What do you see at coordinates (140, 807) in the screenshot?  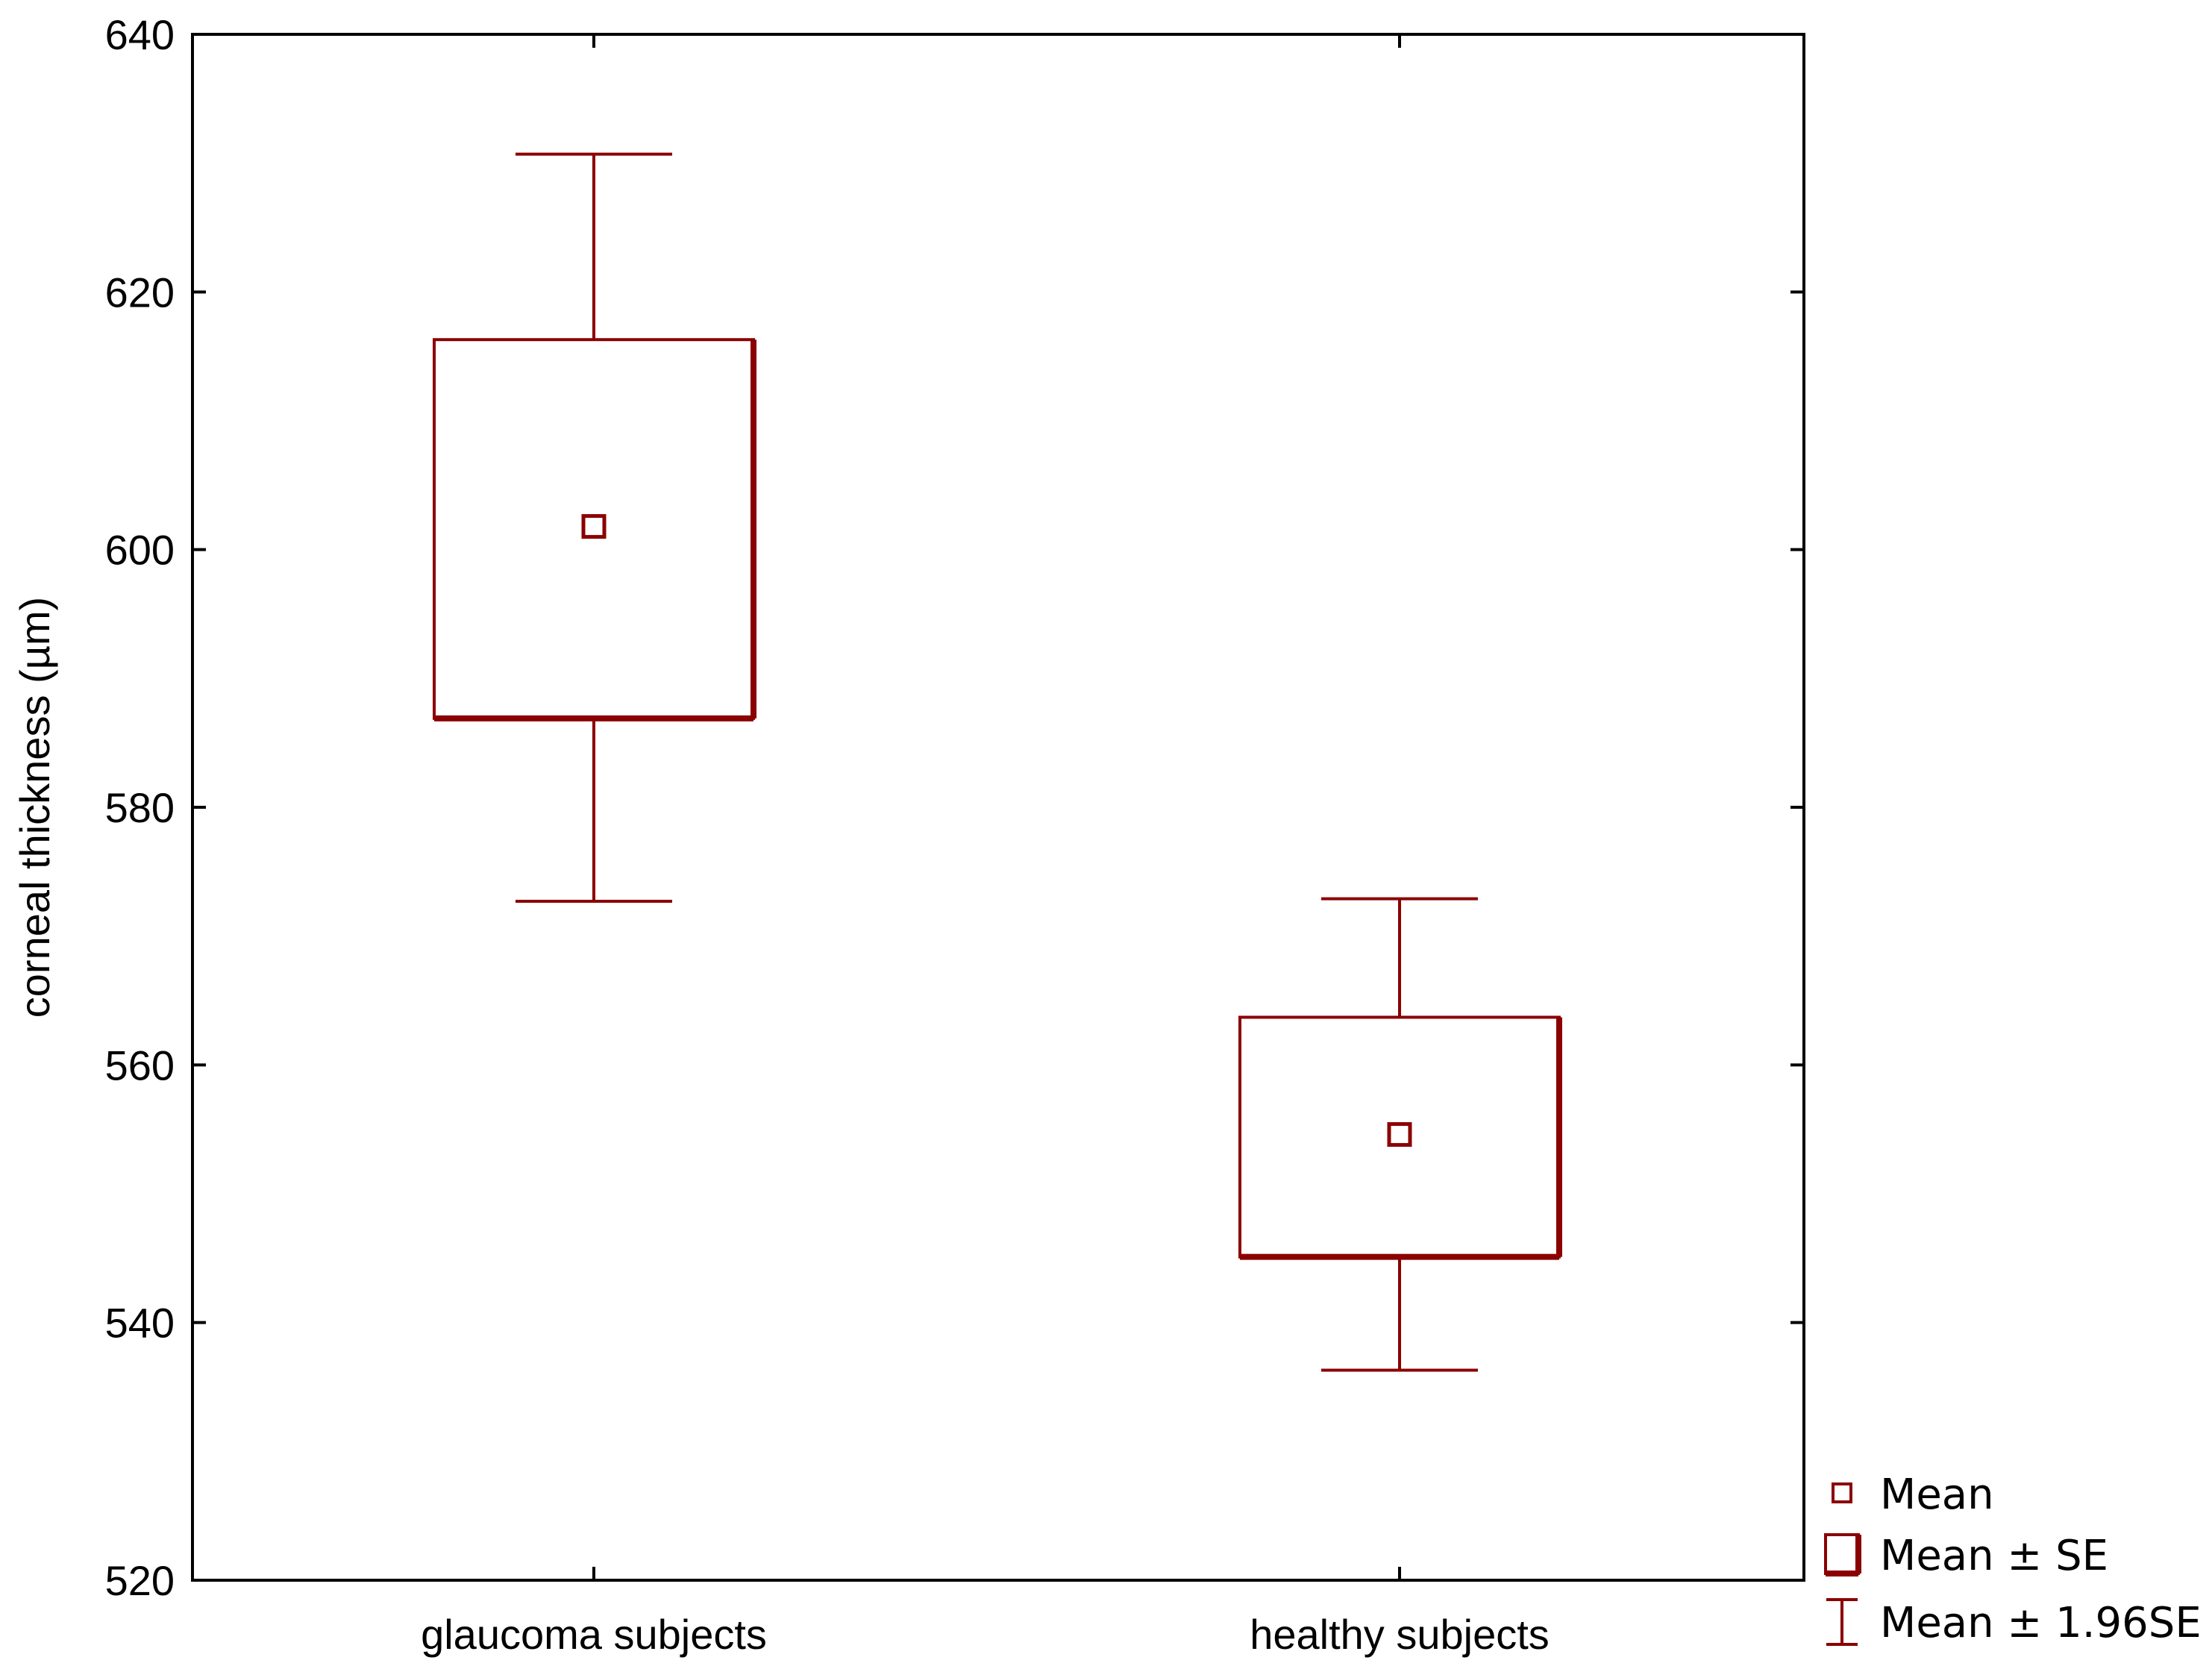 I see `y-tick-label: 580` at bounding box center [140, 807].